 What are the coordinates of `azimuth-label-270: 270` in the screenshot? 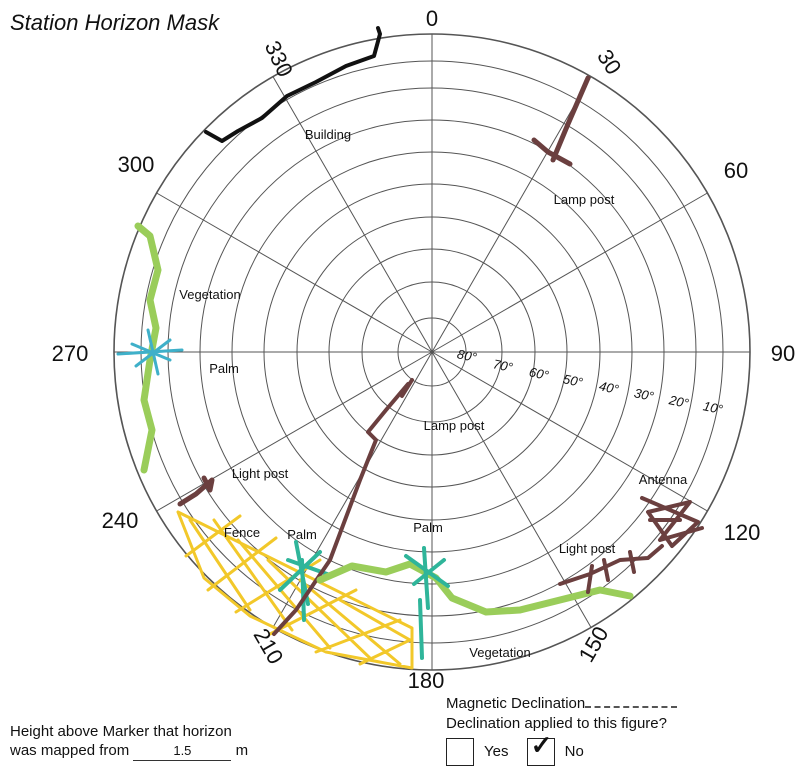 It's located at (70, 353).